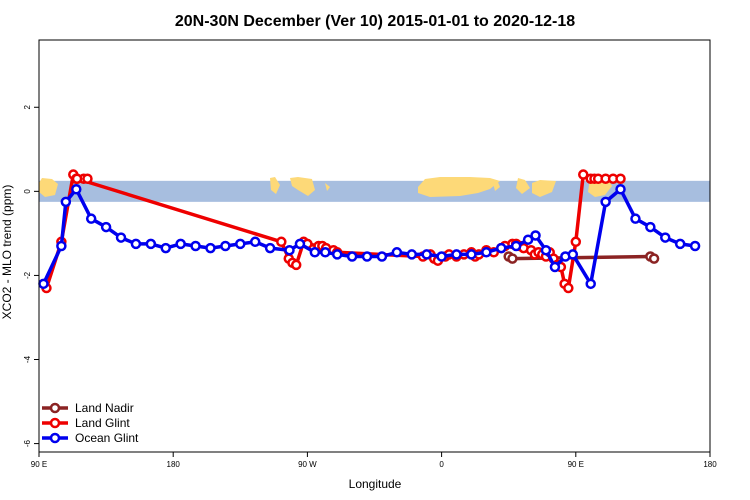 This screenshot has height=500, width=750. What do you see at coordinates (441, 464) in the screenshot?
I see `x-tick-label-3: 0` at bounding box center [441, 464].